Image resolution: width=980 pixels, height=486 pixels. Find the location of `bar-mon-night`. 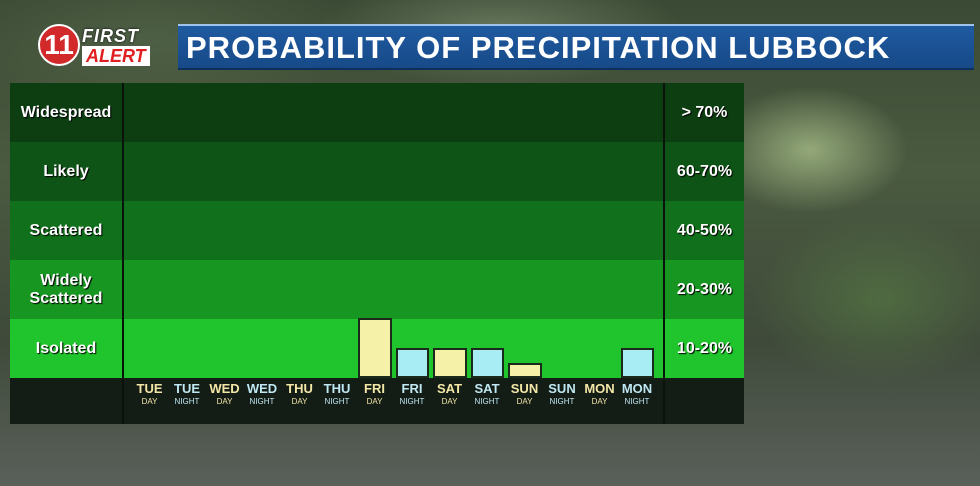

bar-mon-night is located at coordinates (637, 363).